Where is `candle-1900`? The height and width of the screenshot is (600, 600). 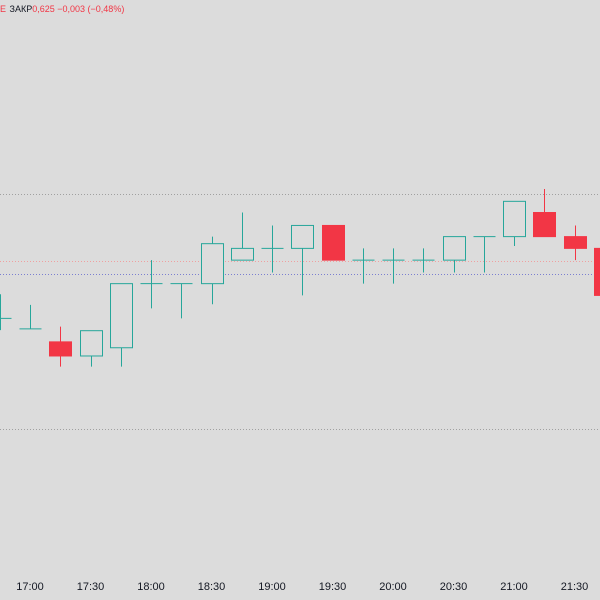
candle-1900 is located at coordinates (272, 249).